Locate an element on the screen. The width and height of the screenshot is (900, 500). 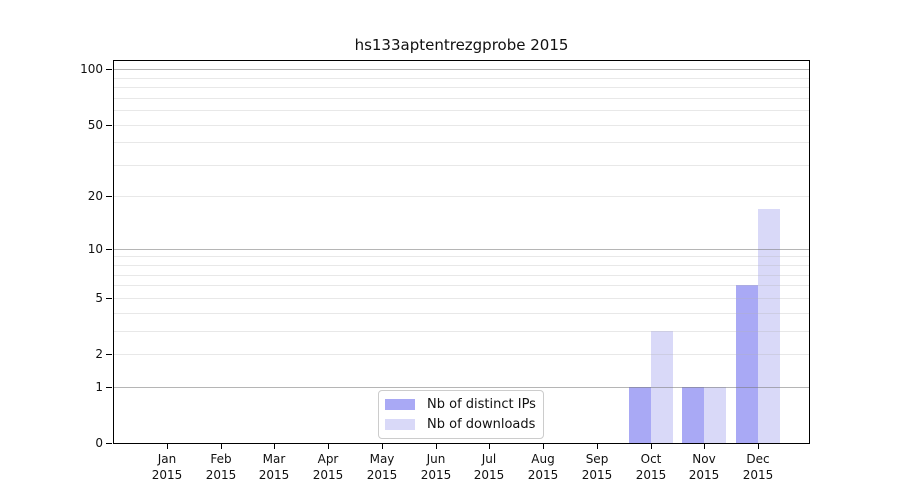
bar-dec-downloads is located at coordinates (769, 326).